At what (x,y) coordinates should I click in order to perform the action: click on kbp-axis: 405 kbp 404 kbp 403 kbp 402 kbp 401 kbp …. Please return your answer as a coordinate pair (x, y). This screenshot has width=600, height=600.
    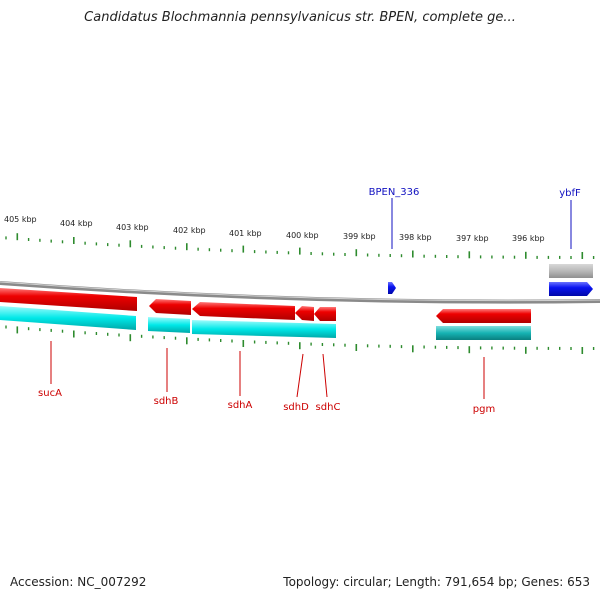
    Looking at the image, I should click on (274, 229).